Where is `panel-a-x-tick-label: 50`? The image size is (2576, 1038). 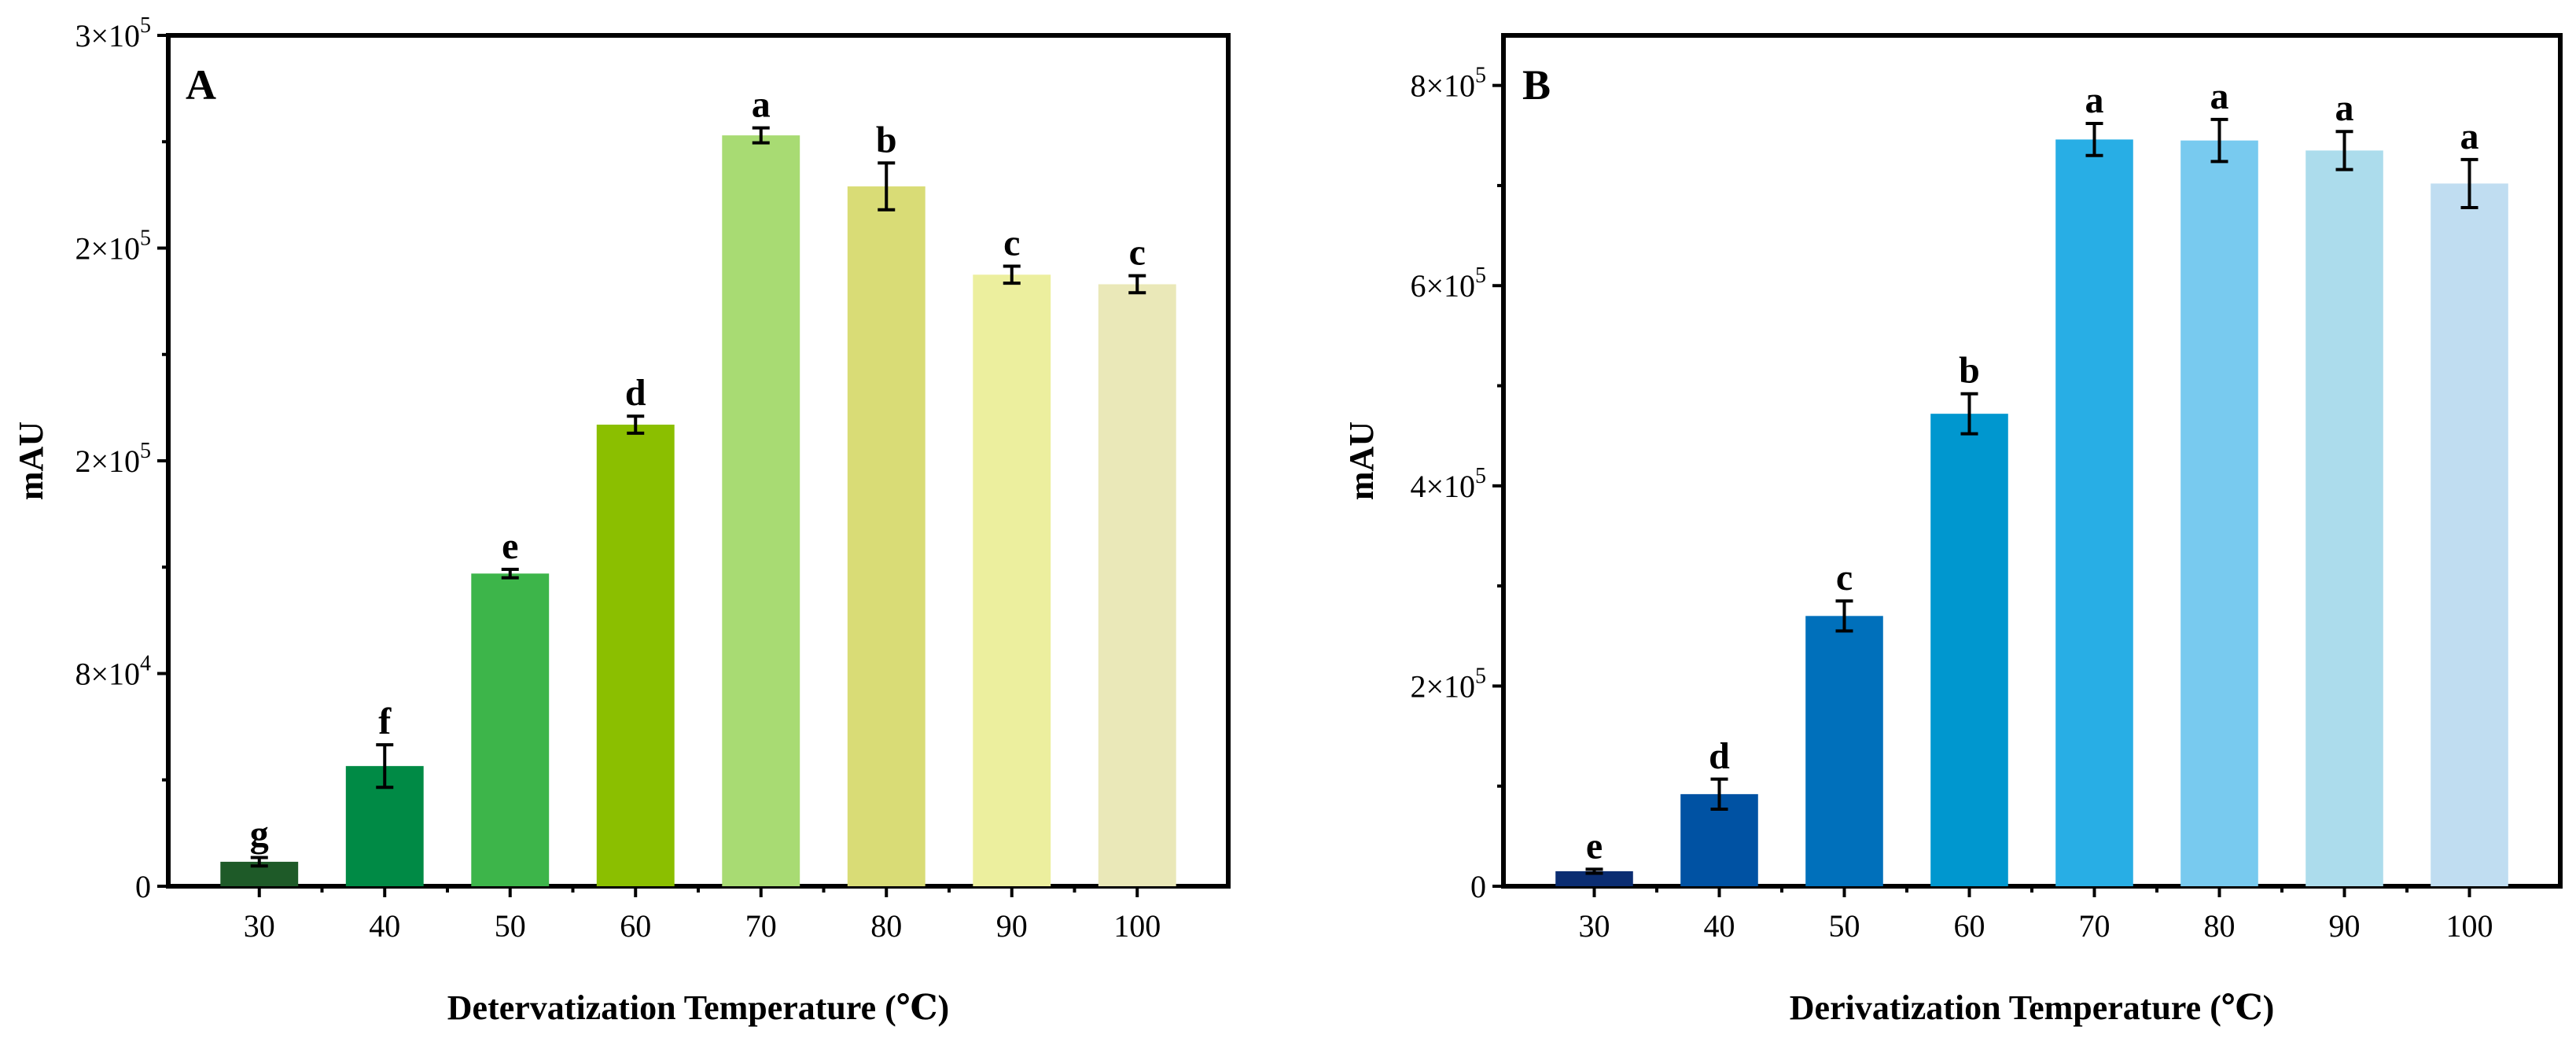
panel-a-x-tick-label: 50 is located at coordinates (511, 926).